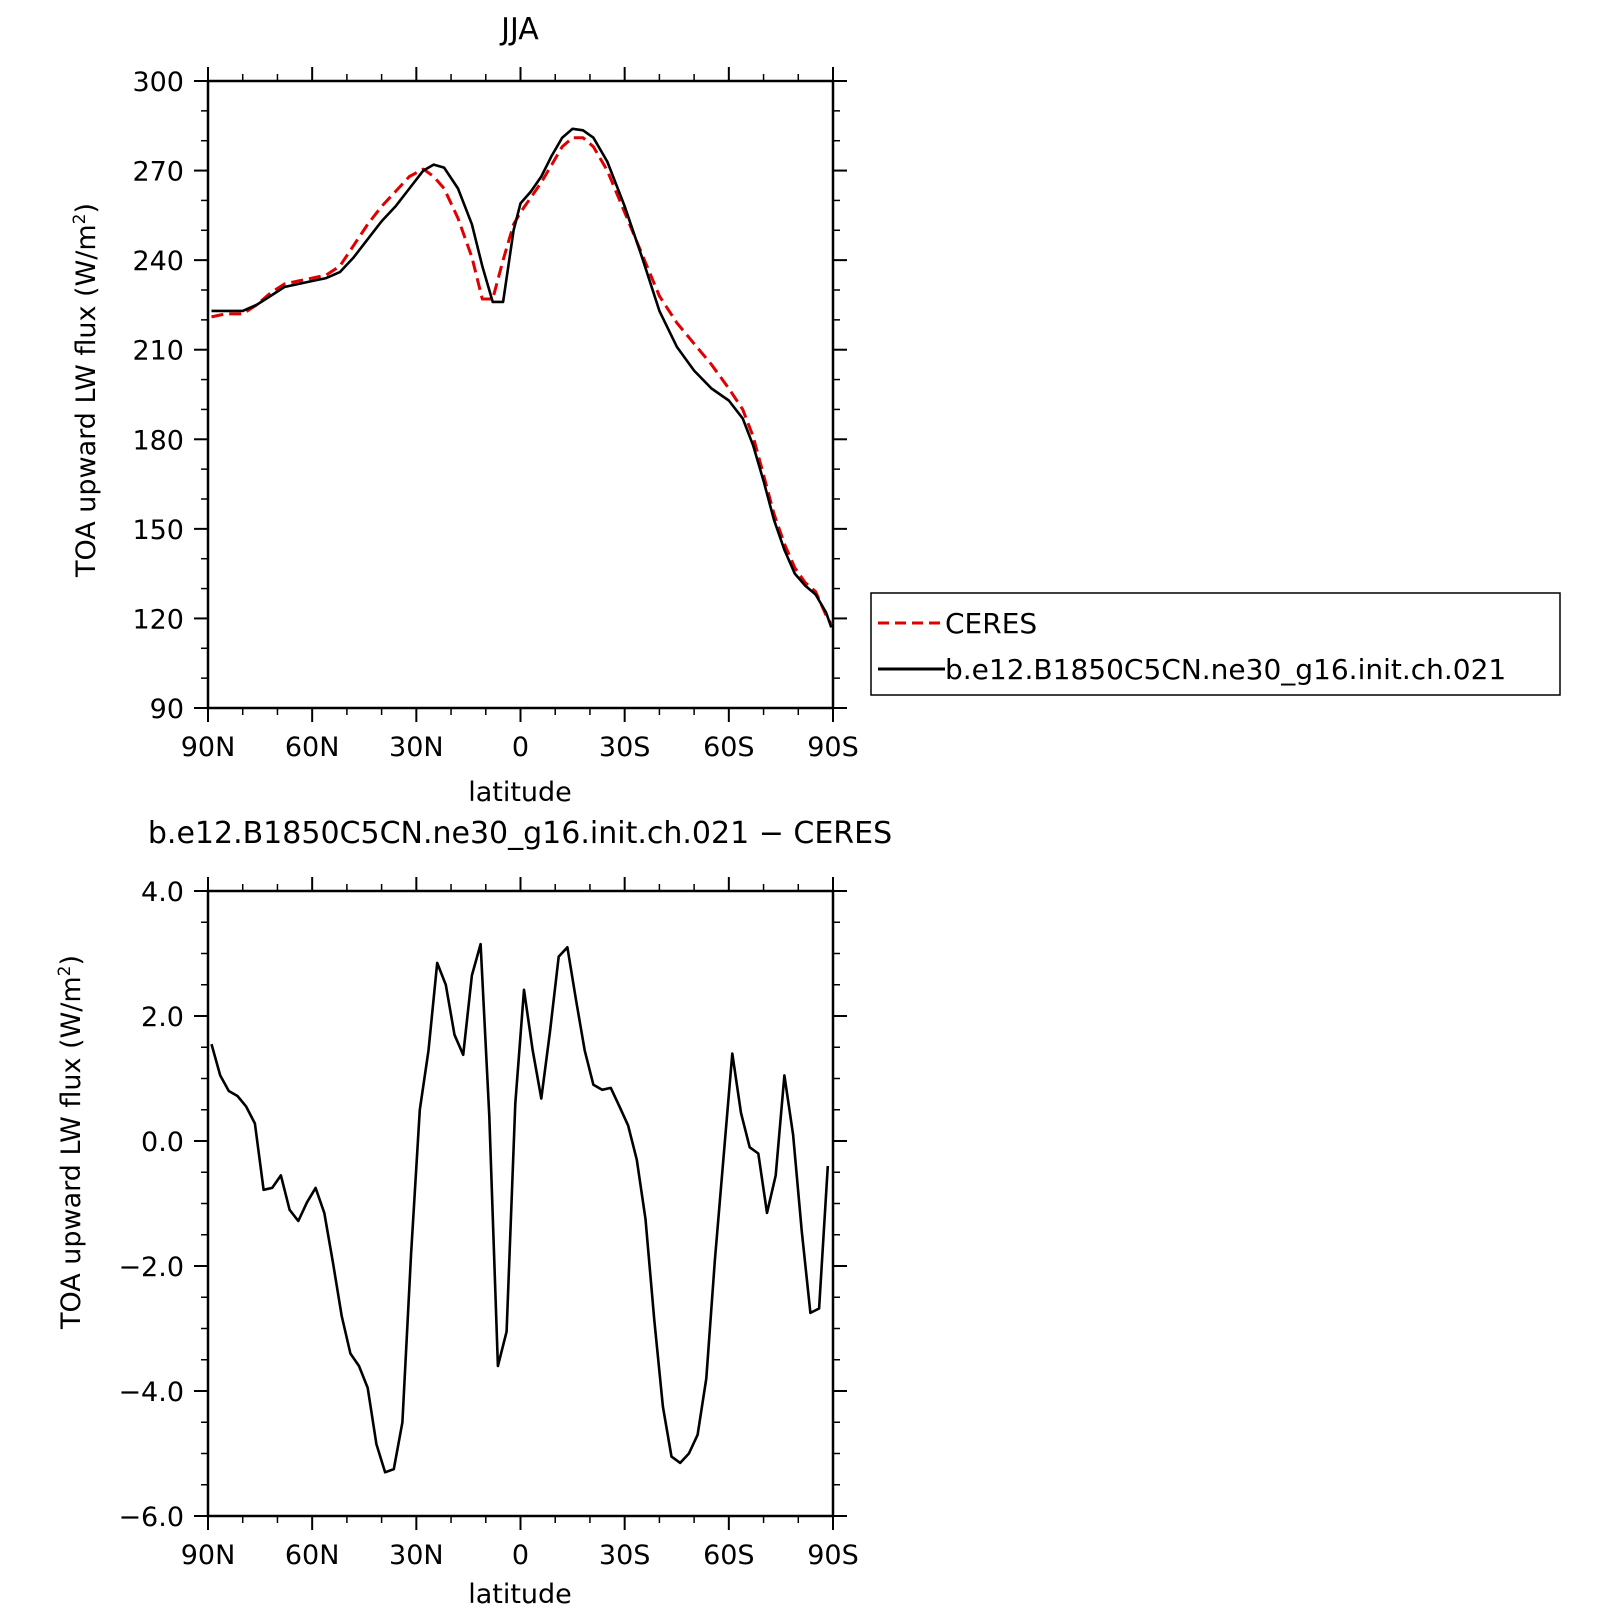  What do you see at coordinates (520, 747) in the screenshot?
I see `top-x-tick-label: 0` at bounding box center [520, 747].